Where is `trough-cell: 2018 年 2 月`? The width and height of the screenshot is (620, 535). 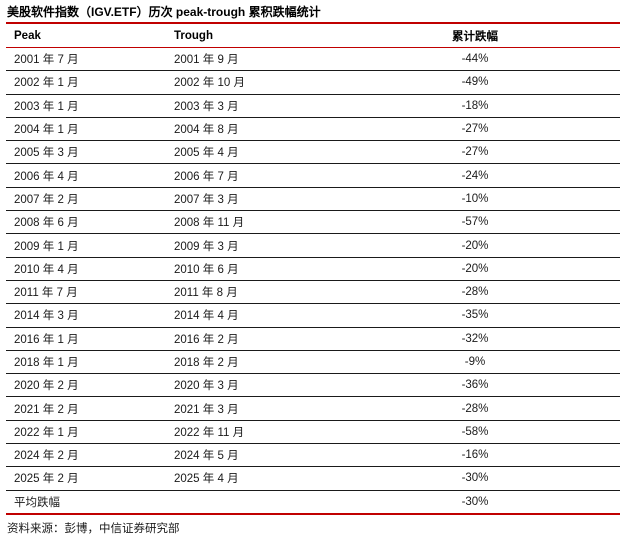 trough-cell: 2018 年 2 月 is located at coordinates (206, 363).